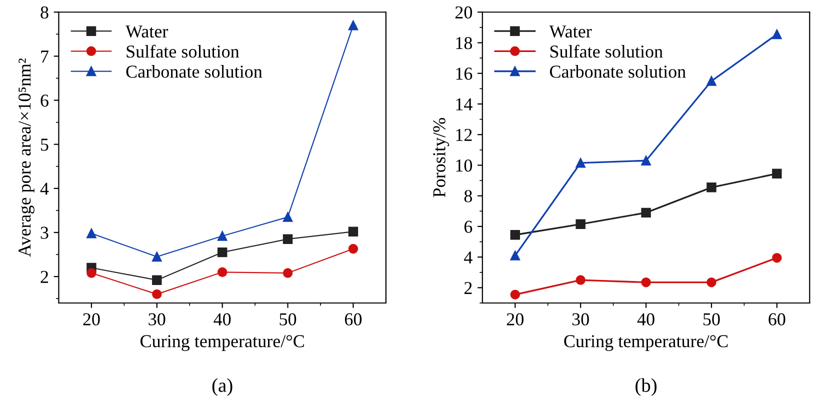  Describe the element at coordinates (26, 157) in the screenshot. I see `y-axis-title: Average pore area/×10⁵nm²` at that location.